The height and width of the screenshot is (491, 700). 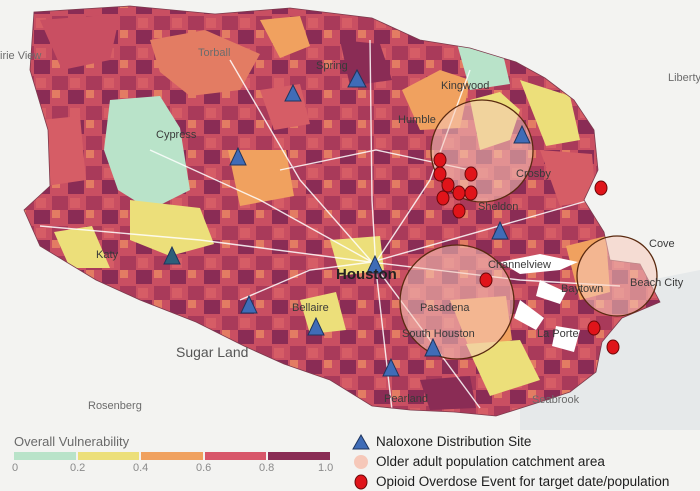 I want to click on legend-color-bar, so click(x=172, y=456).